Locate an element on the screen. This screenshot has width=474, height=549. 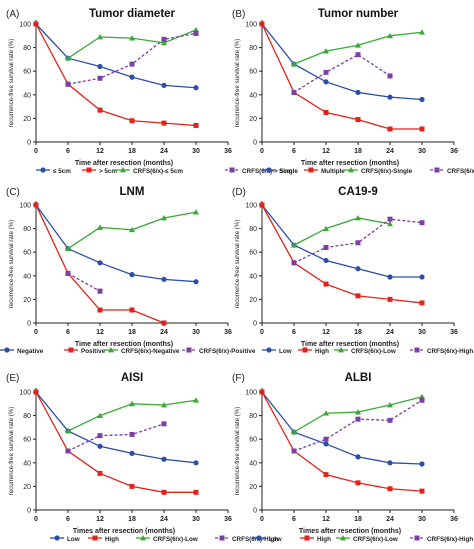
panel-label: (B) is located at coordinates (238, 14).